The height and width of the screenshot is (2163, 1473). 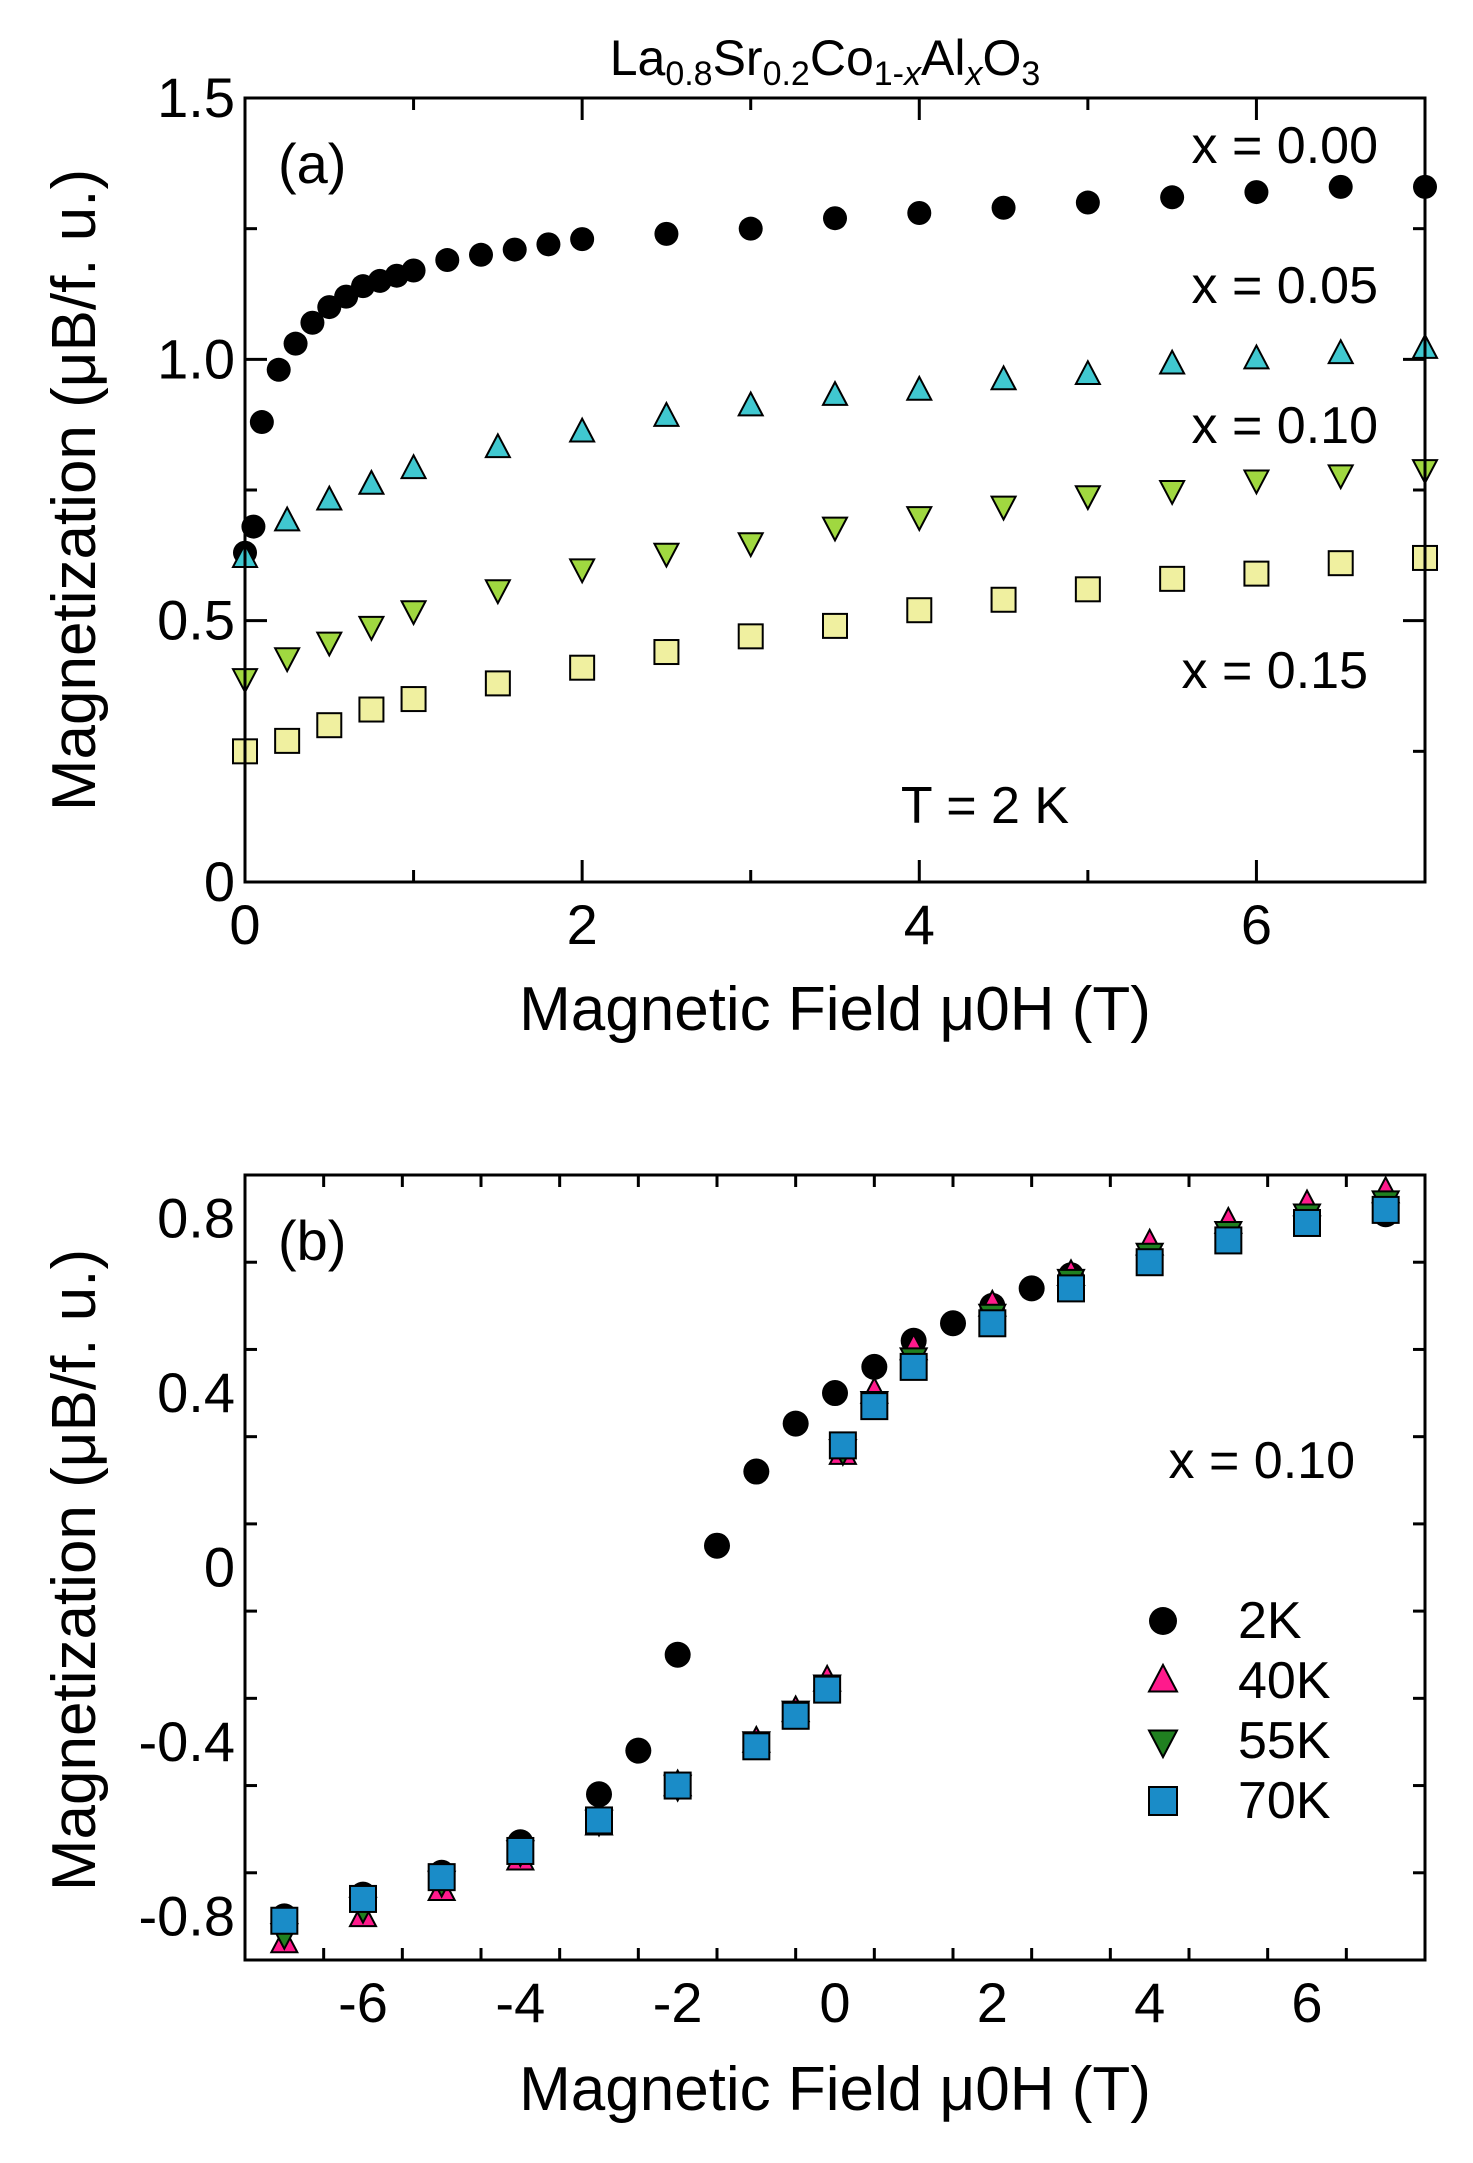 I want to click on y-tick-label: 0, so click(x=219, y=881).